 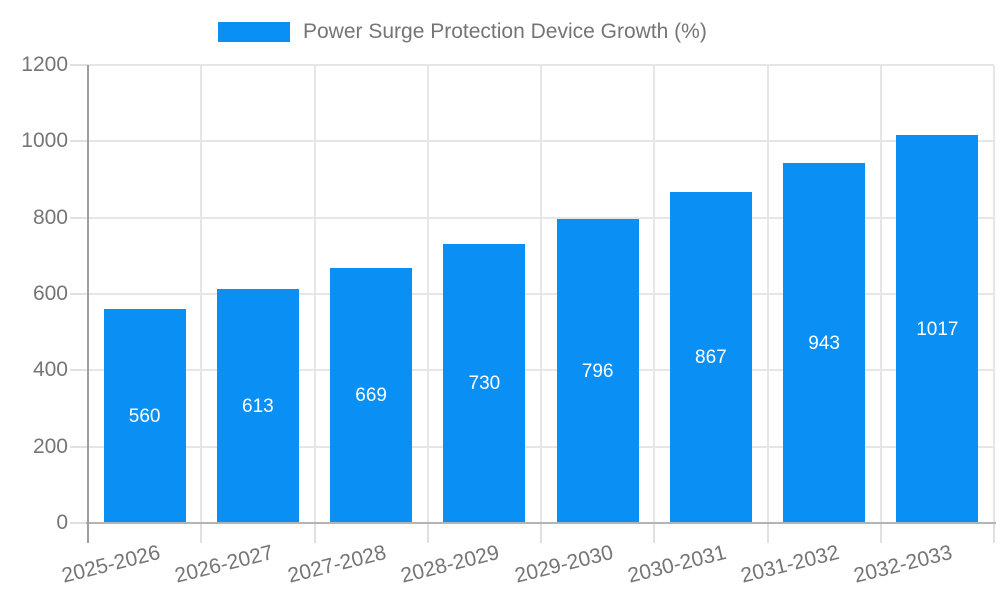 I want to click on bar-2032-2033: 1017, so click(x=937, y=329).